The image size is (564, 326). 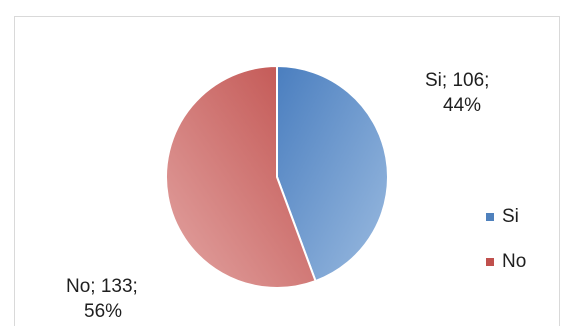 What do you see at coordinates (490, 217) in the screenshot?
I see `legend-swatch-si` at bounding box center [490, 217].